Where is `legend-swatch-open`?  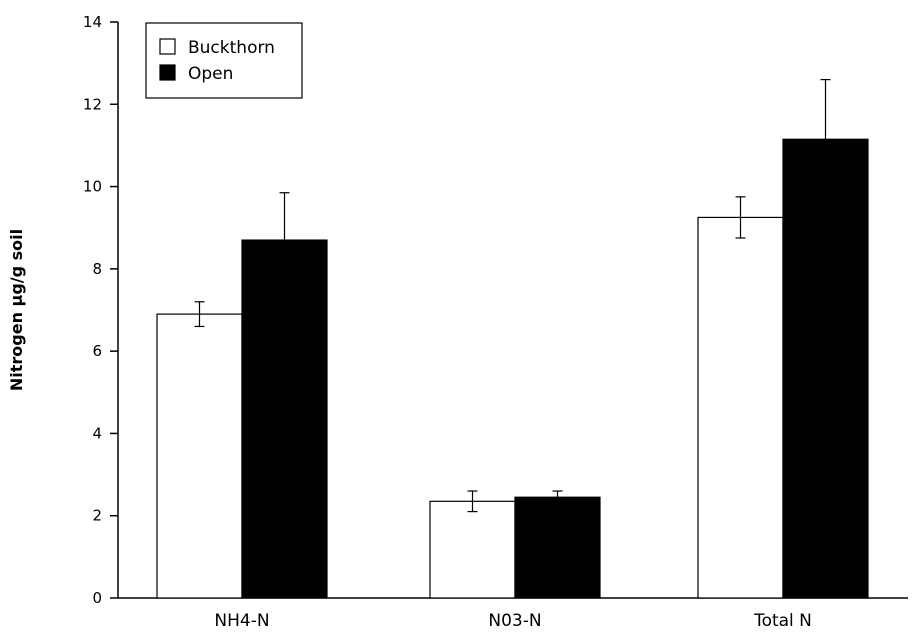 legend-swatch-open is located at coordinates (167, 72).